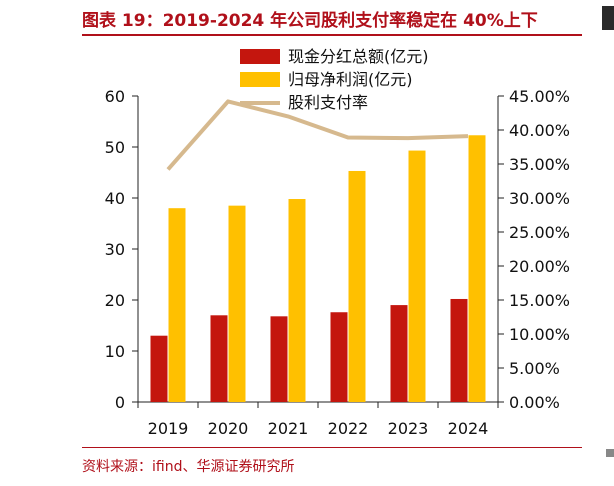  What do you see at coordinates (115, 249) in the screenshot?
I see `left-axis-tick-label: 30` at bounding box center [115, 249].